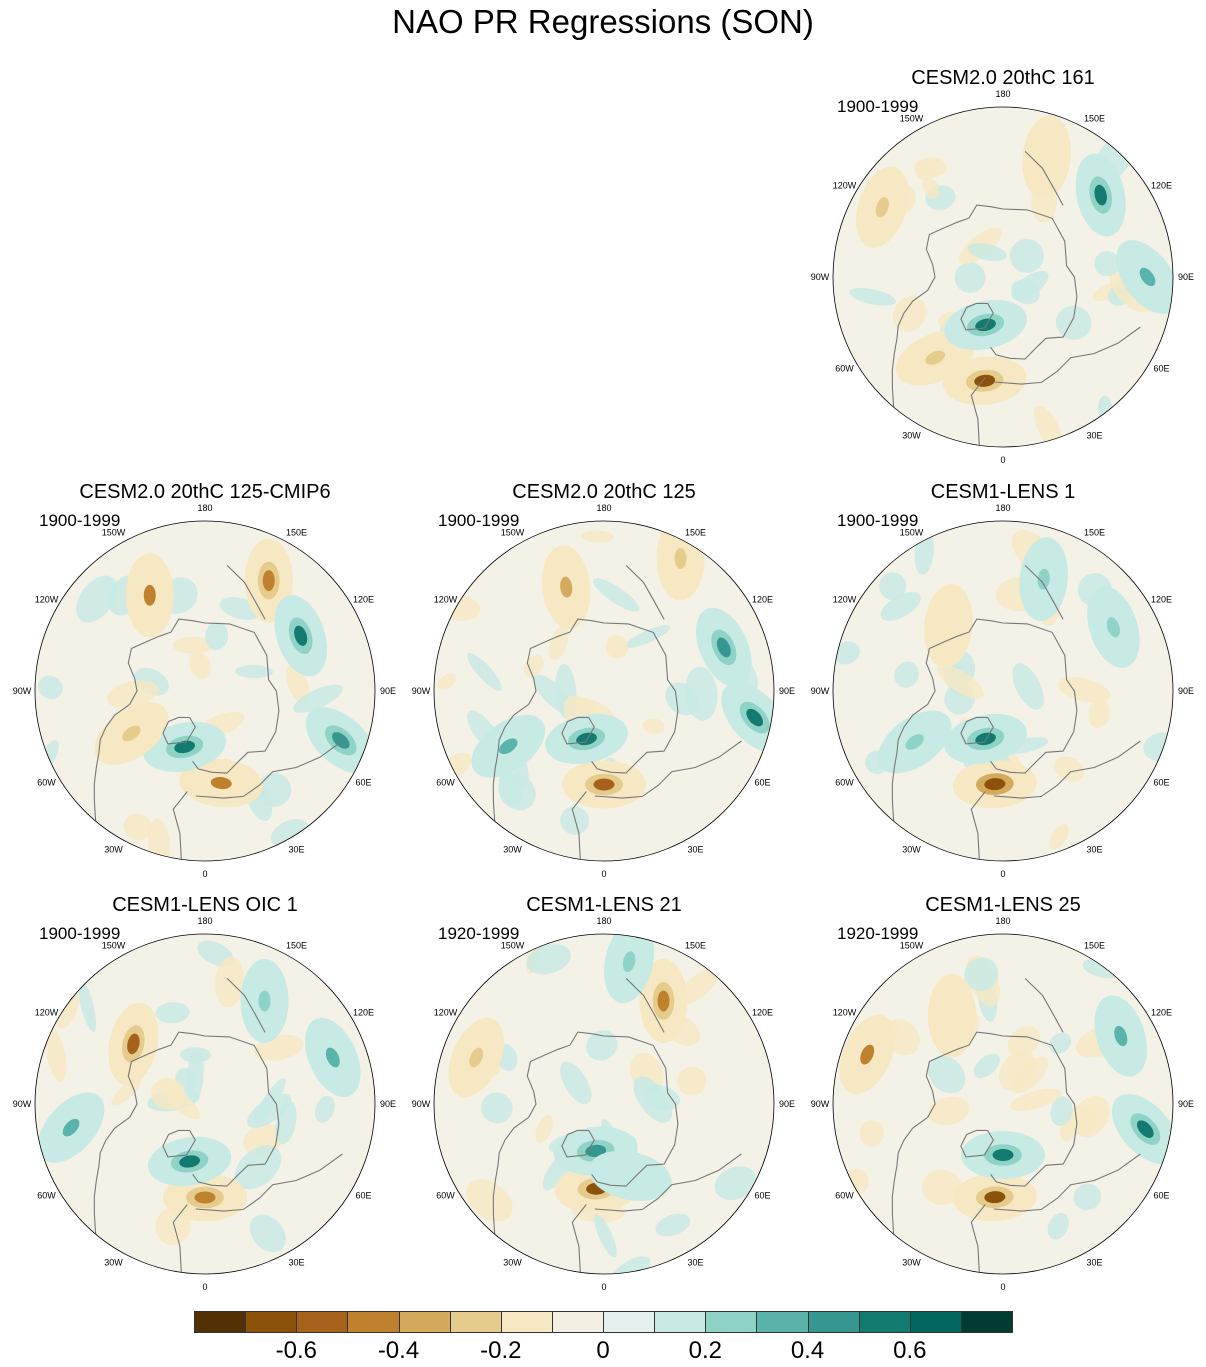 The height and width of the screenshot is (1367, 1206). Describe the element at coordinates (912, 119) in the screenshot. I see `lon-label: 150W` at that location.